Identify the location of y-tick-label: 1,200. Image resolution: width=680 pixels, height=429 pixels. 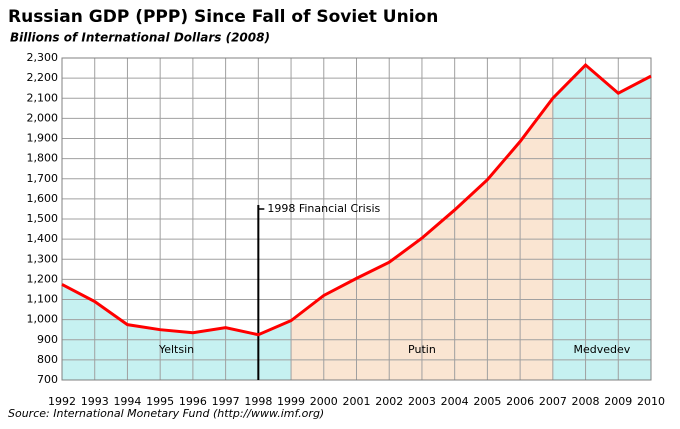
(43, 278).